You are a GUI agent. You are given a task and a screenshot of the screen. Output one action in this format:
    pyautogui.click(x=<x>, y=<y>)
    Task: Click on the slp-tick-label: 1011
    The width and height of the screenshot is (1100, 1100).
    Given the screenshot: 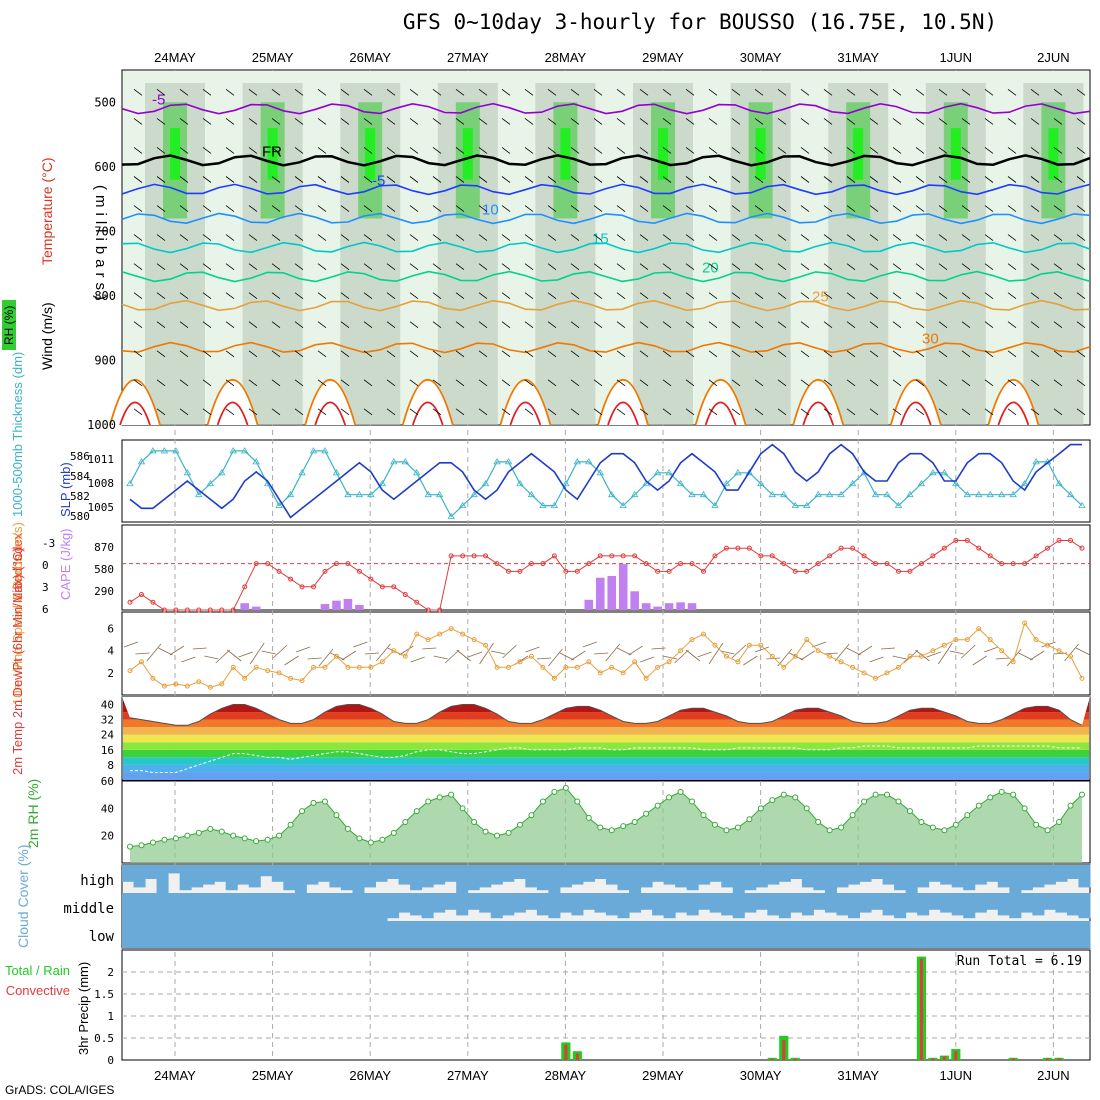 What is the action you would take?
    pyautogui.click(x=101, y=459)
    